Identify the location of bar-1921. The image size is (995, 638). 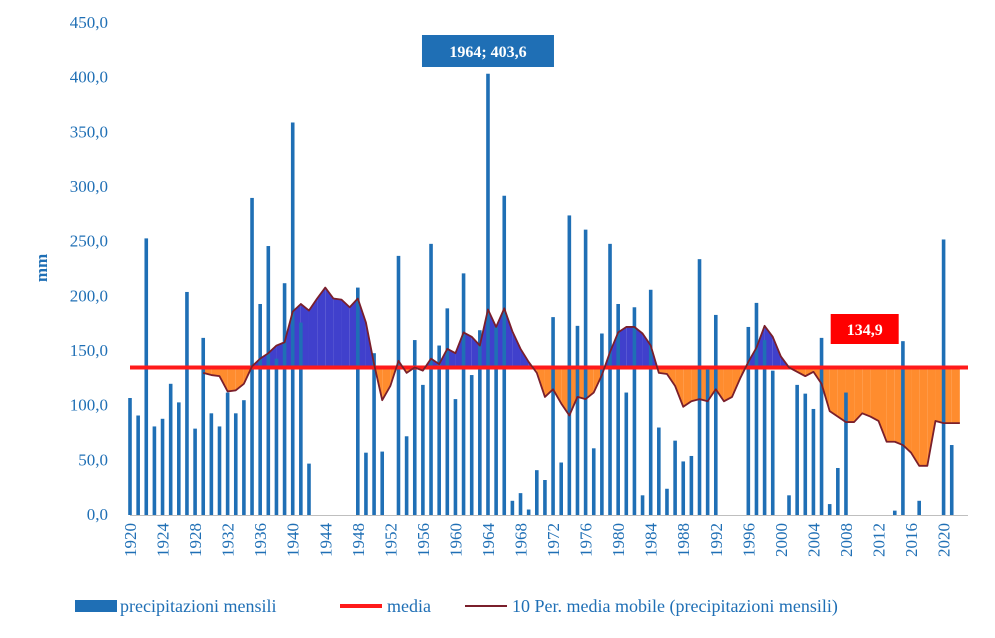
(138, 465).